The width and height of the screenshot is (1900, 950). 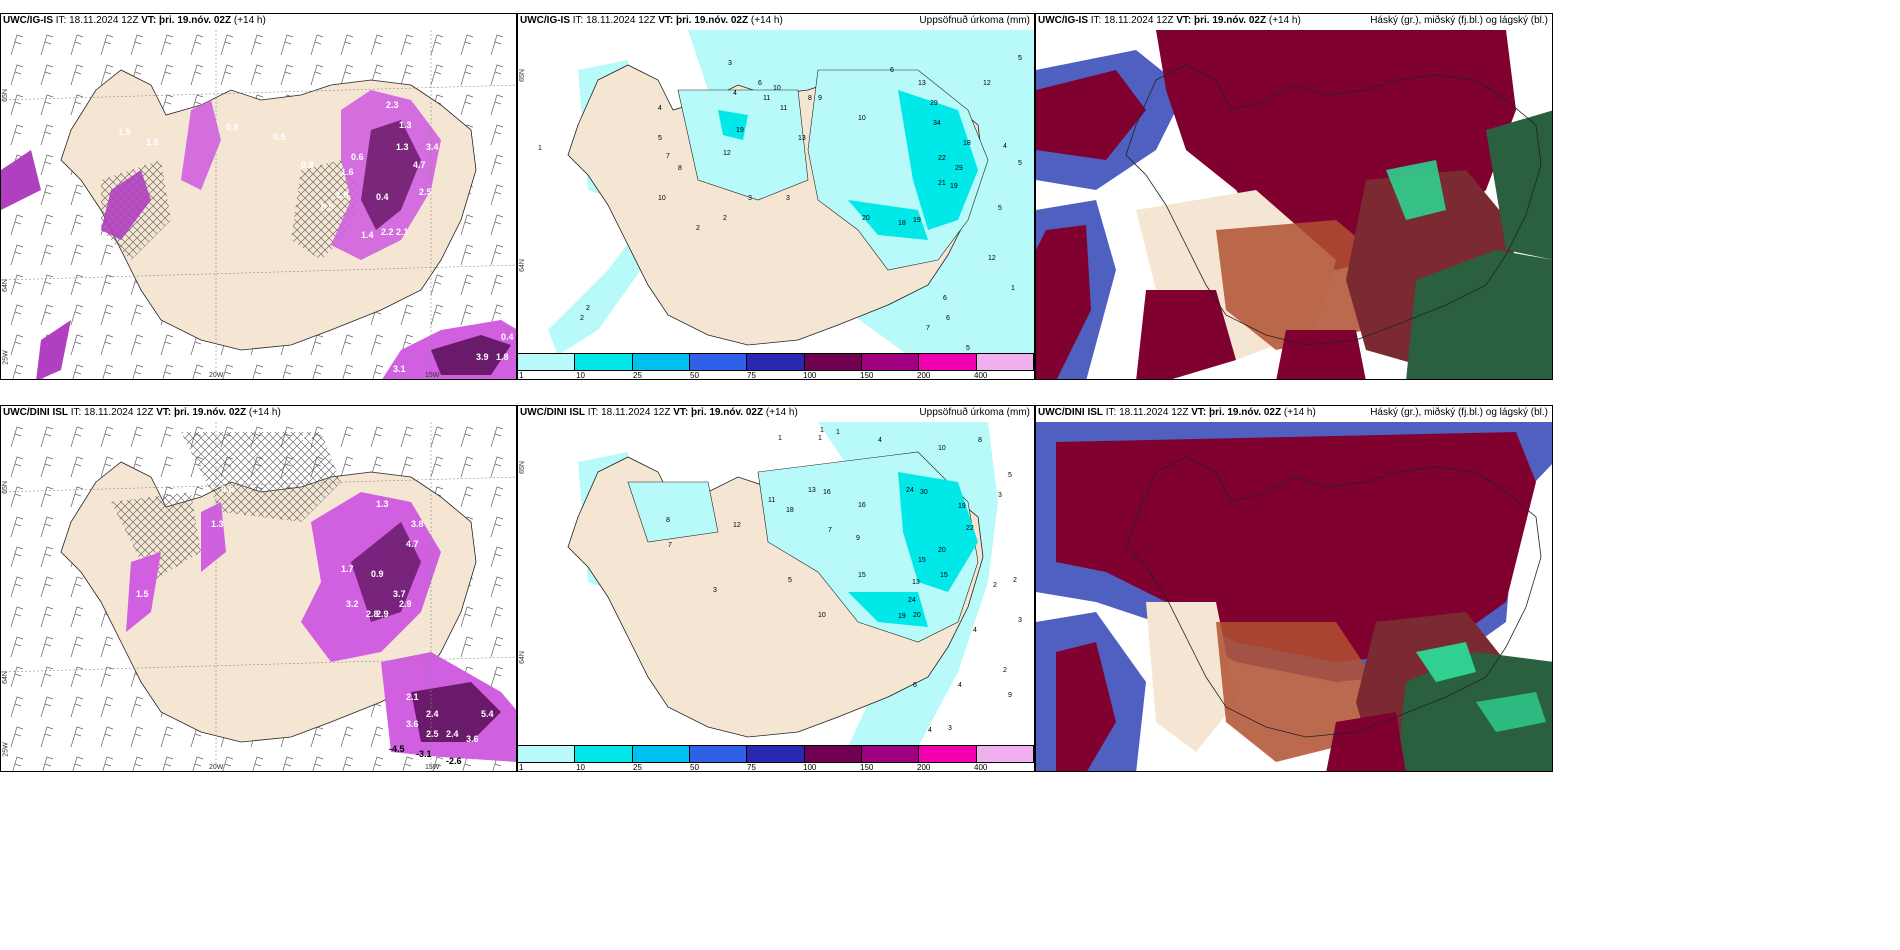 What do you see at coordinates (142, 594) in the screenshot?
I see `value-label: 1.5` at bounding box center [142, 594].